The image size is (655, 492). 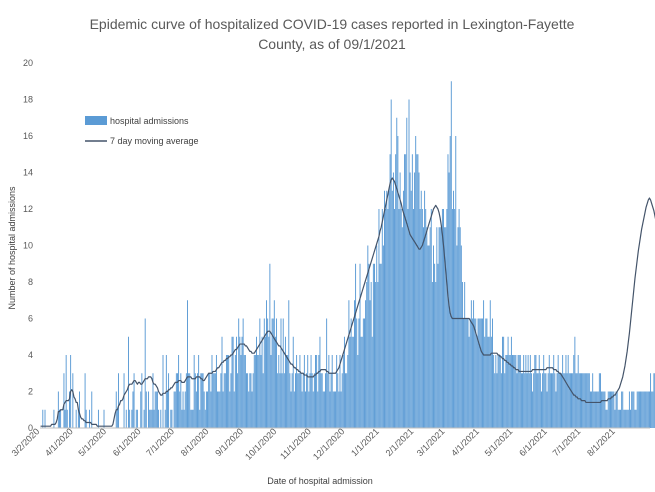 What do you see at coordinates (59, 442) in the screenshot?
I see `x-tick-label: 4/1/2020` at bounding box center [59, 442].